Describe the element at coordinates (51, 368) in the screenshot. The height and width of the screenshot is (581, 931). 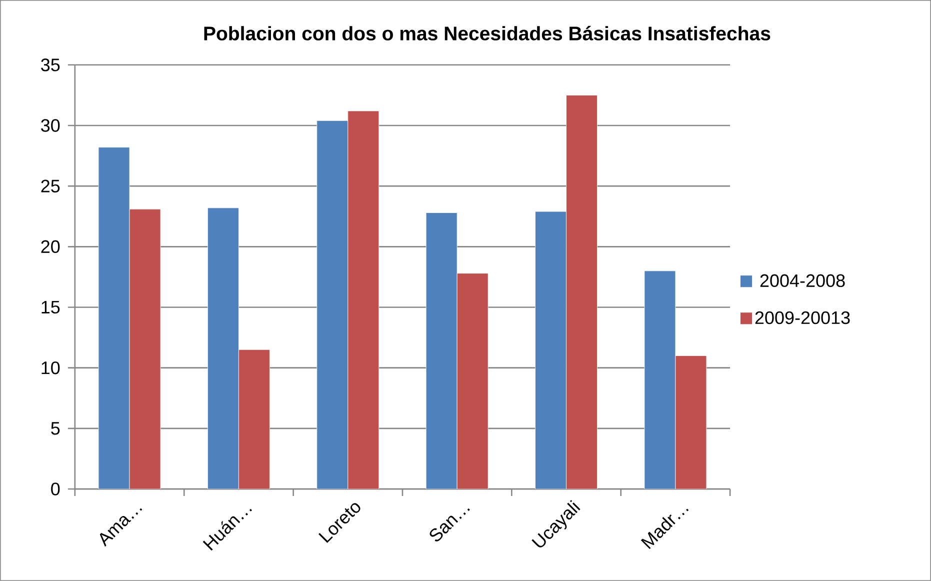
I see `y-tick-label: 10` at that location.